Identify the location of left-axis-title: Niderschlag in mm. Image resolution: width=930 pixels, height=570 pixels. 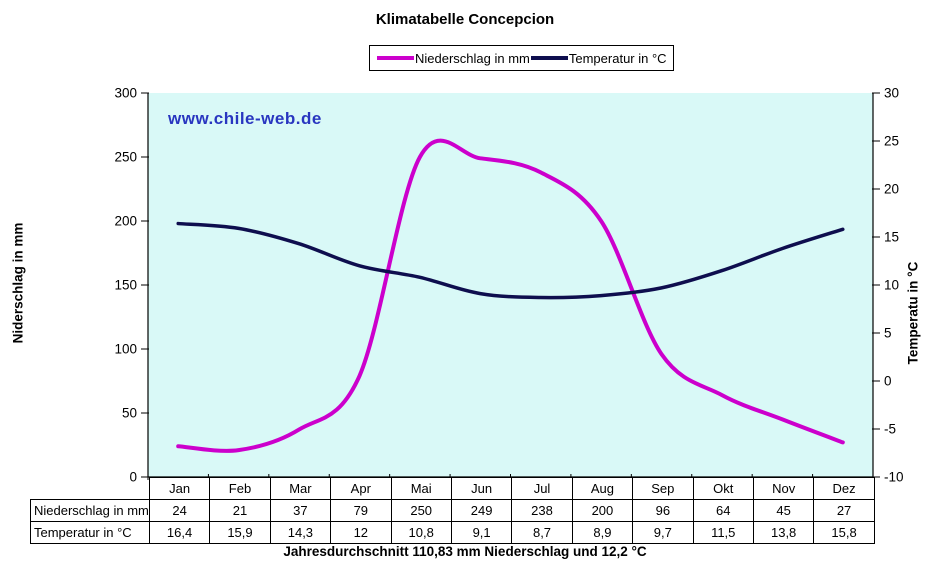
(18, 283).